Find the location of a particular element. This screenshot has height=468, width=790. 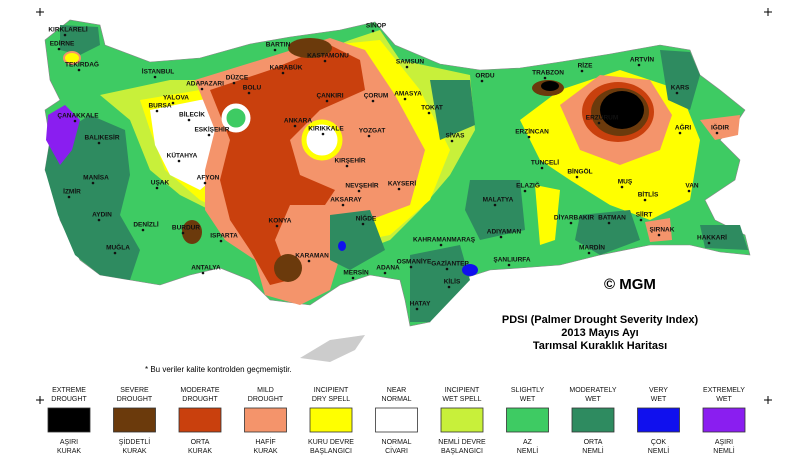

city-label: DENİZLİ is located at coordinates (145, 225).